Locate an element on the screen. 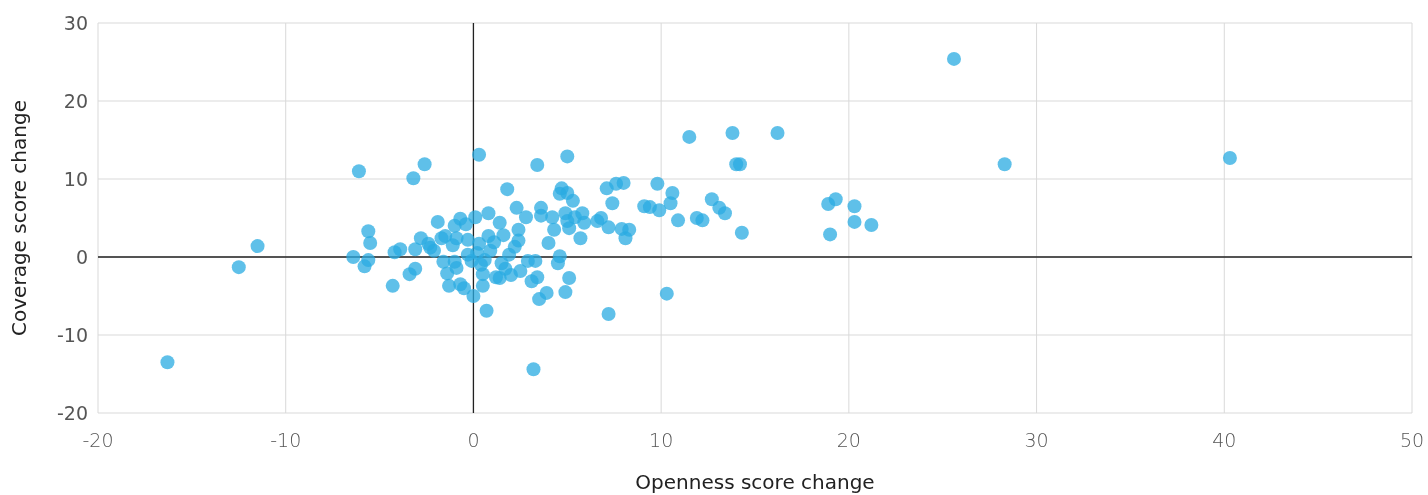 The height and width of the screenshot is (495, 1428). y-tick-label: -10 is located at coordinates (72, 335).